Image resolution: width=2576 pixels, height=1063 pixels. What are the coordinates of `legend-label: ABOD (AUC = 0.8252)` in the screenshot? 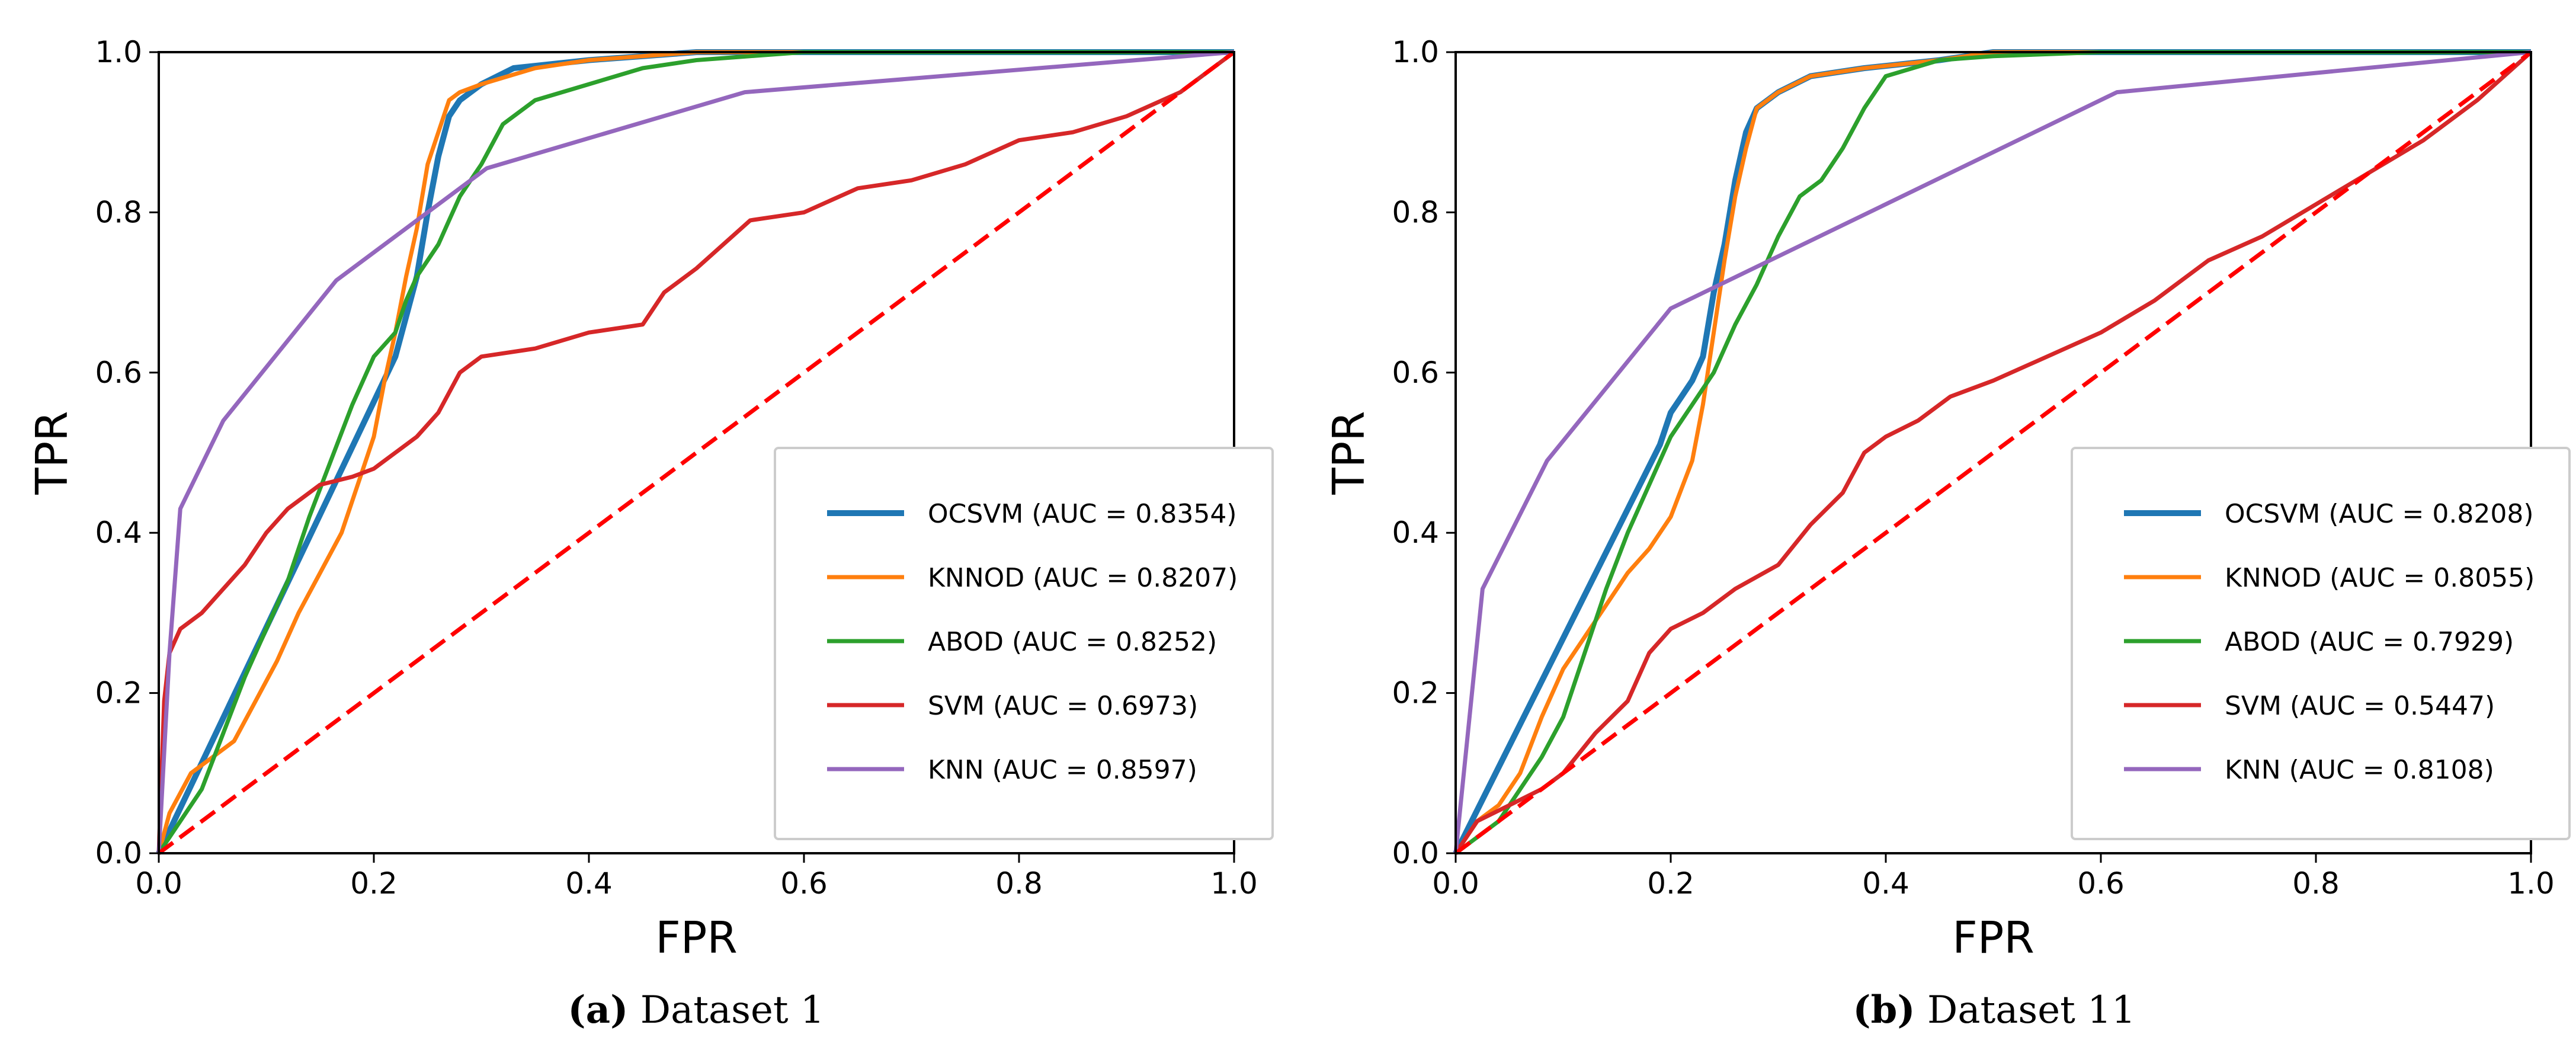 It's located at (1072, 642).